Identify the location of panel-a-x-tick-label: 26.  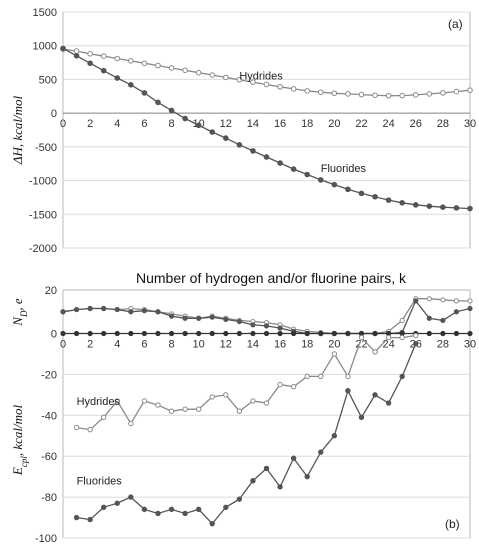
(416, 124).